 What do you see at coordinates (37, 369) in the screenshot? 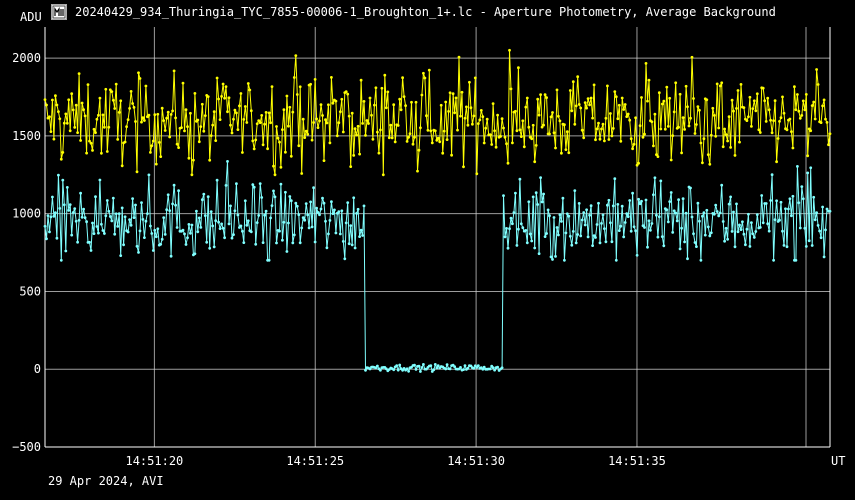
I see `y-tick-label: 0` at bounding box center [37, 369].